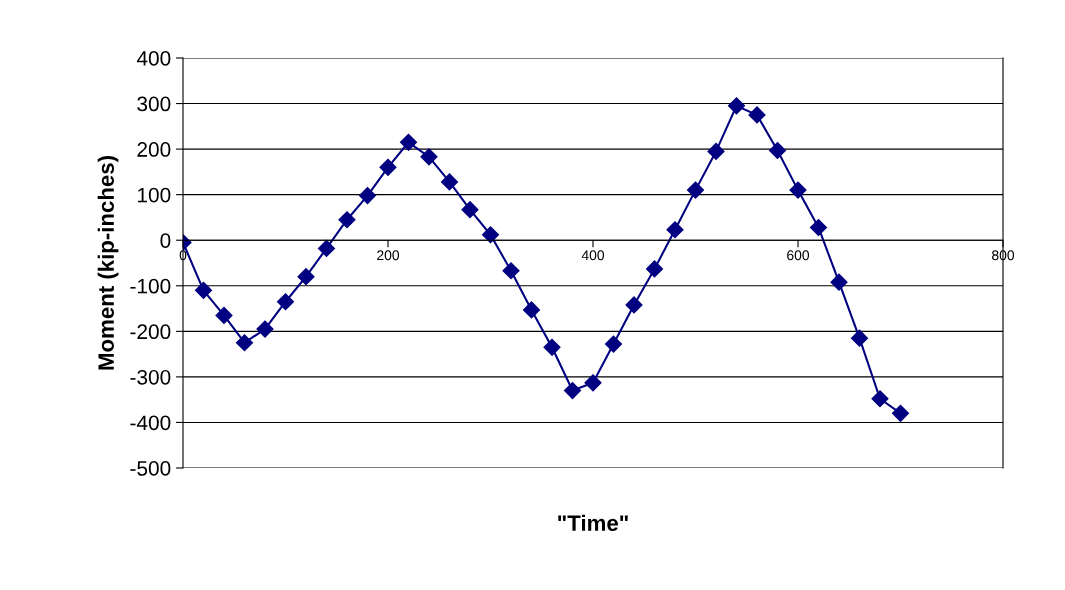 The width and height of the screenshot is (1065, 590). What do you see at coordinates (388, 255) in the screenshot?
I see `x-tick-label: 200` at bounding box center [388, 255].